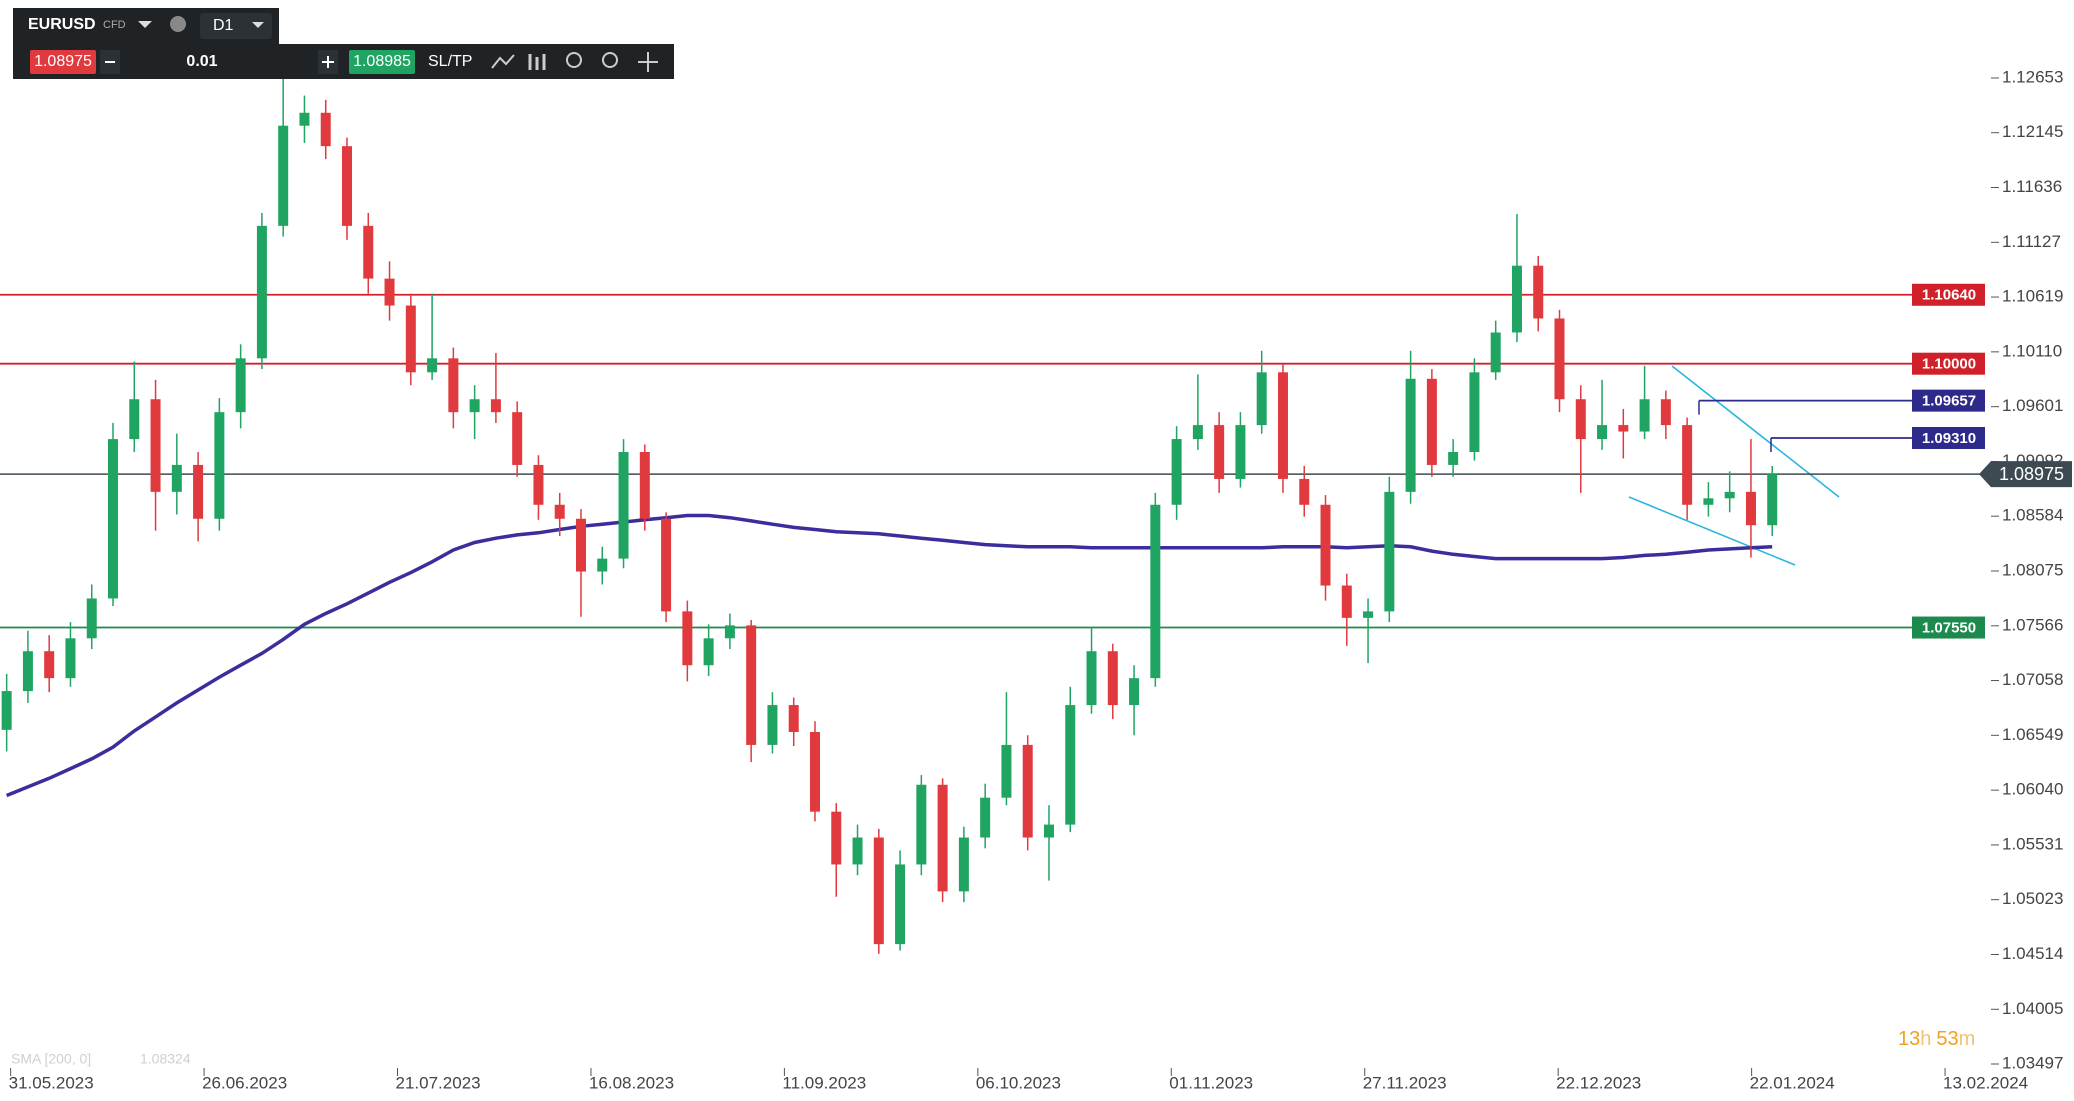 This screenshot has height=1101, width=2074. What do you see at coordinates (2032, 76) in the screenshot?
I see `y-tick-label: 1.12653` at bounding box center [2032, 76].